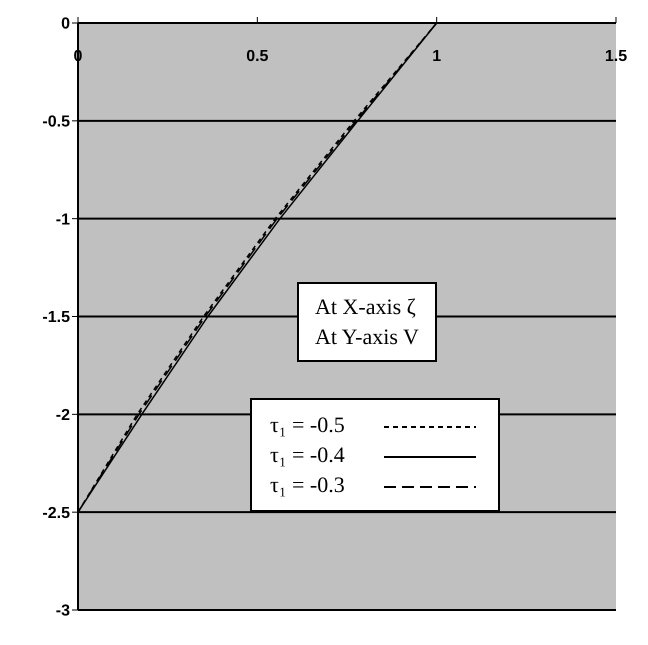 The image size is (648, 645). I want to click on y-tick-label: -1, so click(63, 219).